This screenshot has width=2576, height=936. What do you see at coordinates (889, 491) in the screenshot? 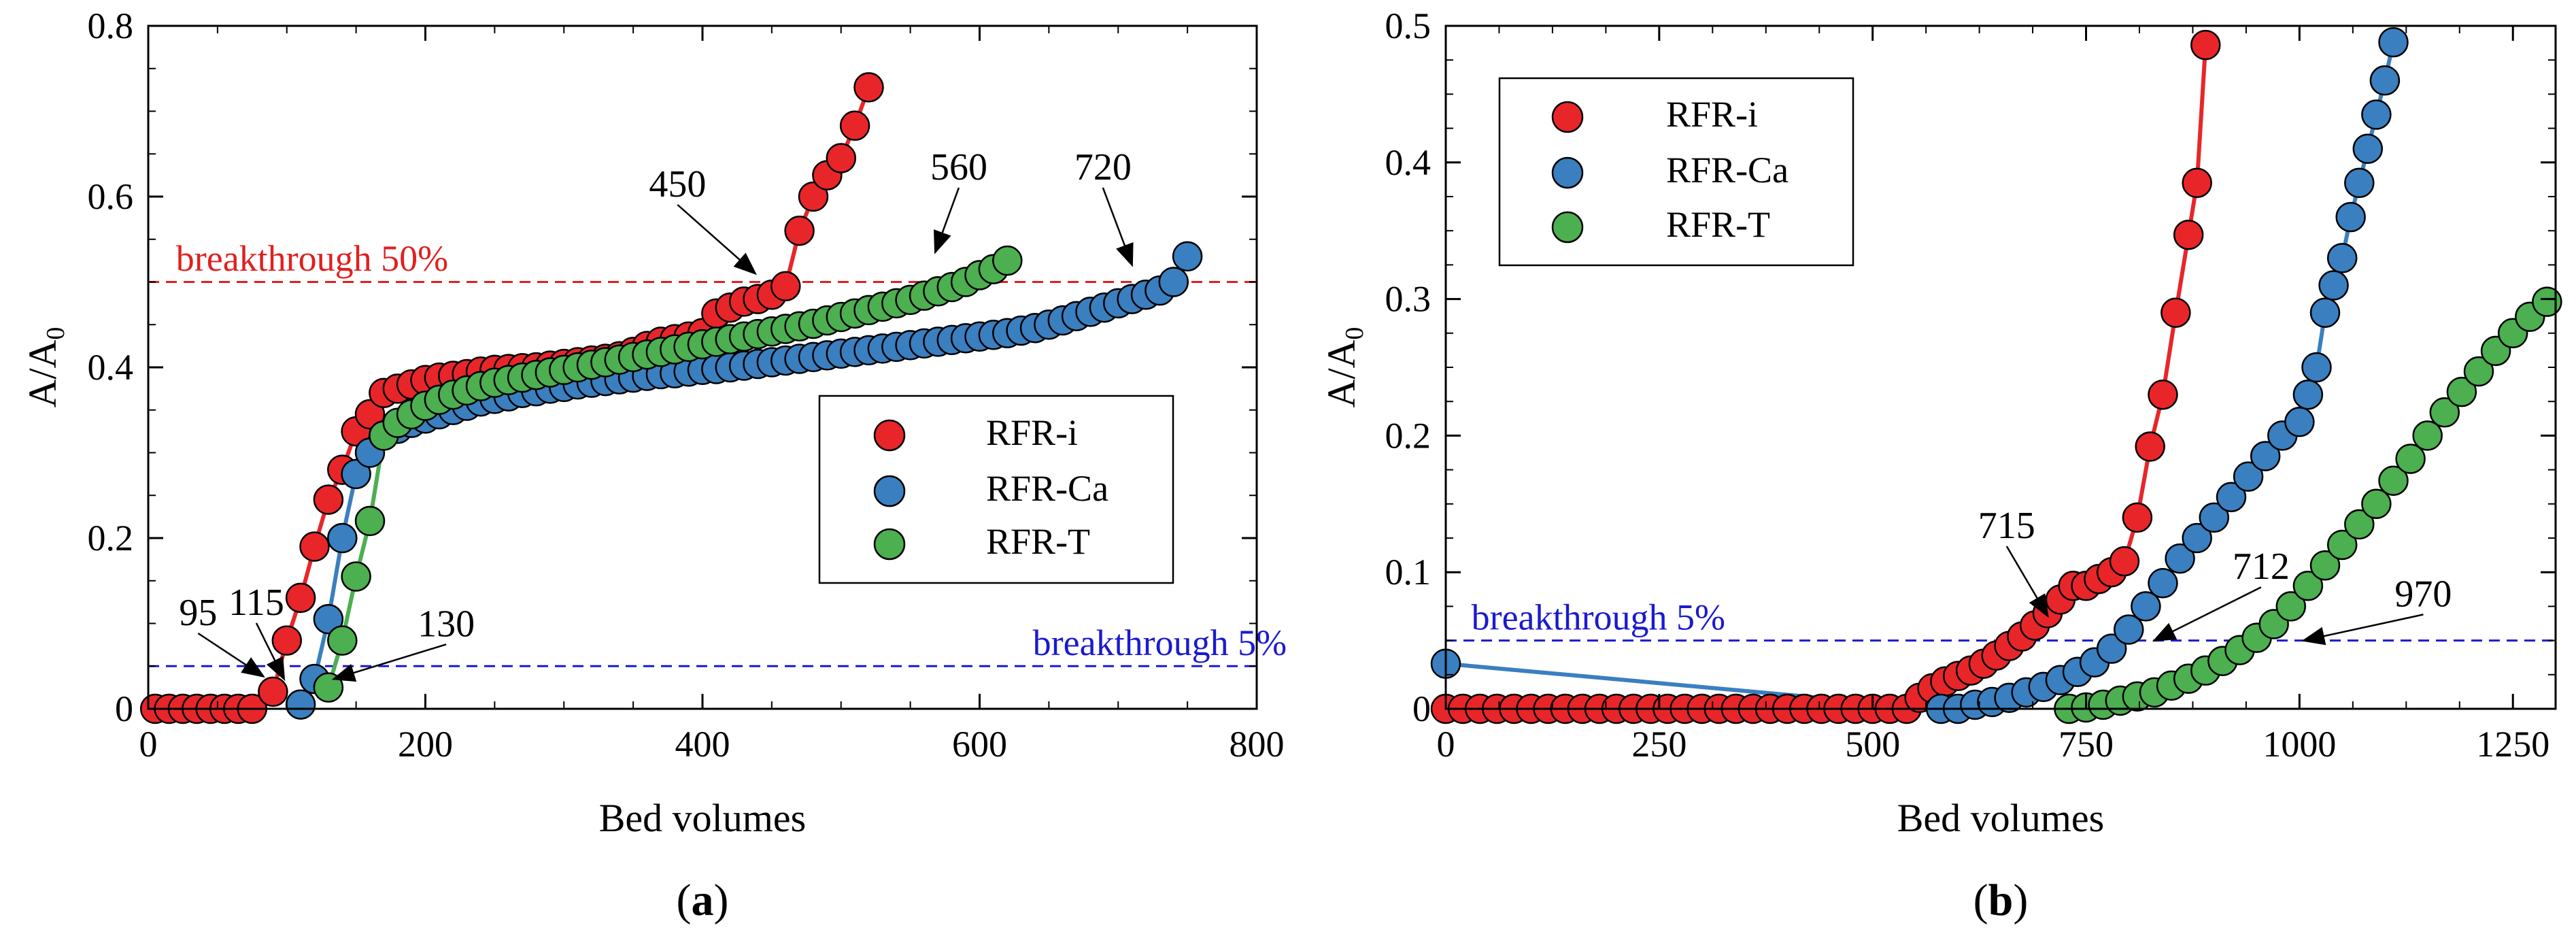
I see `legend-marker-rfr-ca-a` at bounding box center [889, 491].